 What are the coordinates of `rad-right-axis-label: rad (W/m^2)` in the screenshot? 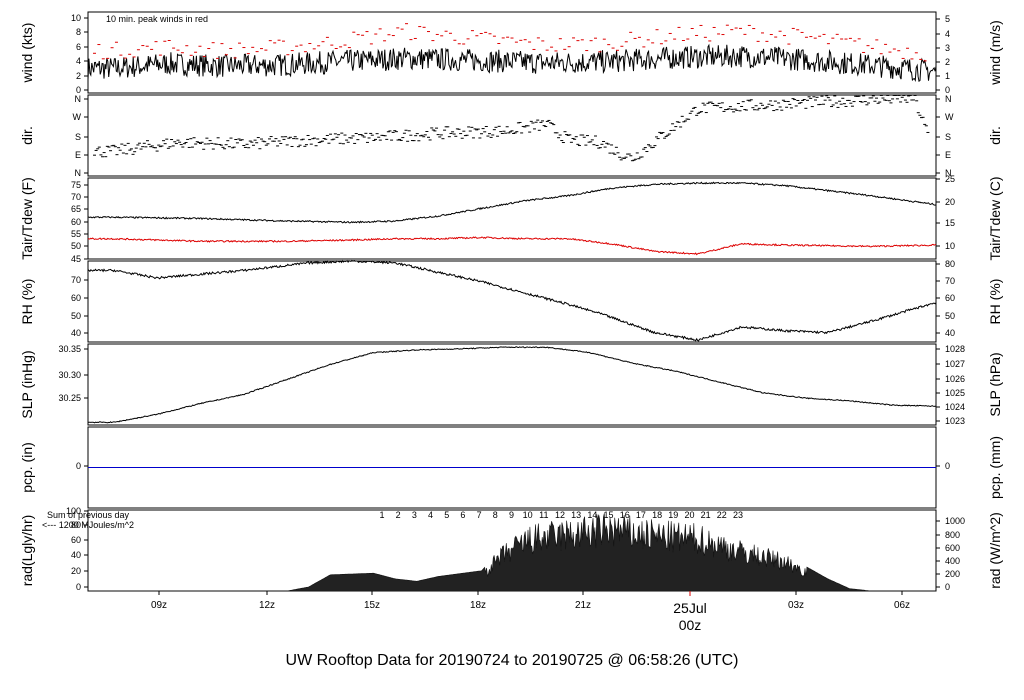 It's located at (995, 550).